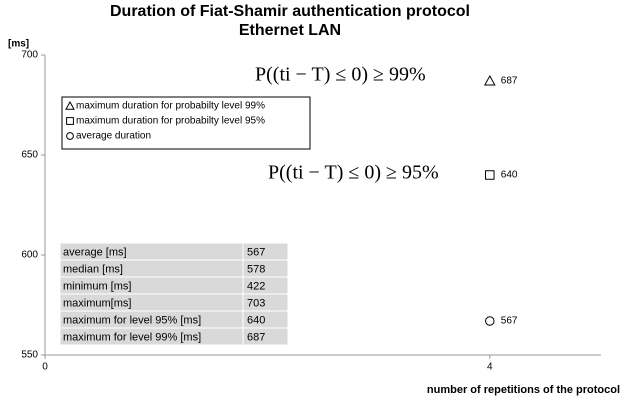 This screenshot has height=400, width=629. Describe the element at coordinates (95, 252) in the screenshot. I see `table-label: average [ms]` at that location.